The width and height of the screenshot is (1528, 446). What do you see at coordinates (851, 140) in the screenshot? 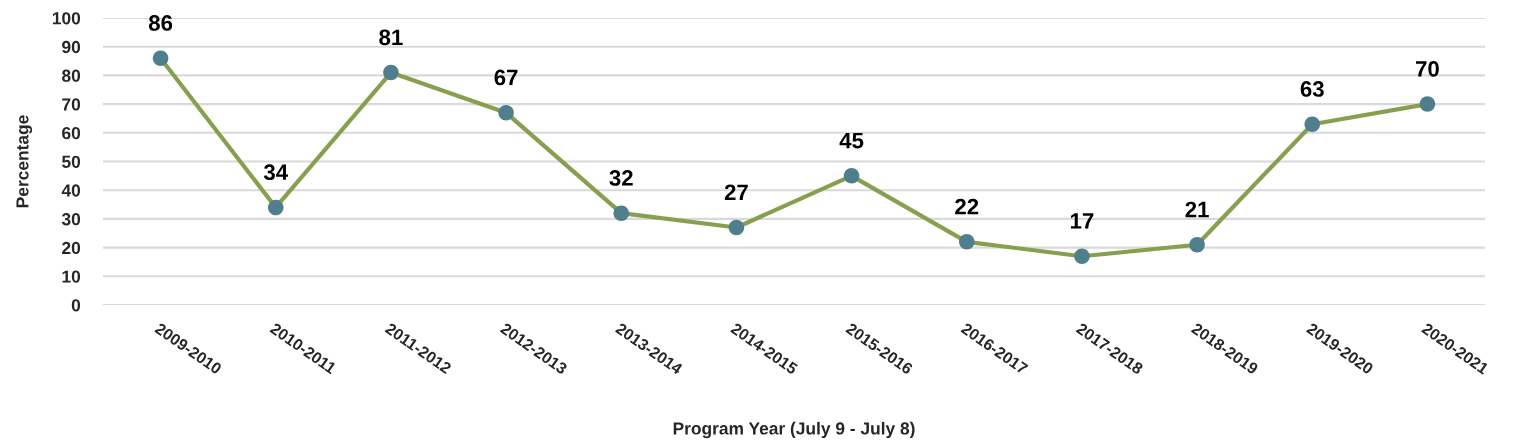
I see `data-label: 45` at bounding box center [851, 140].